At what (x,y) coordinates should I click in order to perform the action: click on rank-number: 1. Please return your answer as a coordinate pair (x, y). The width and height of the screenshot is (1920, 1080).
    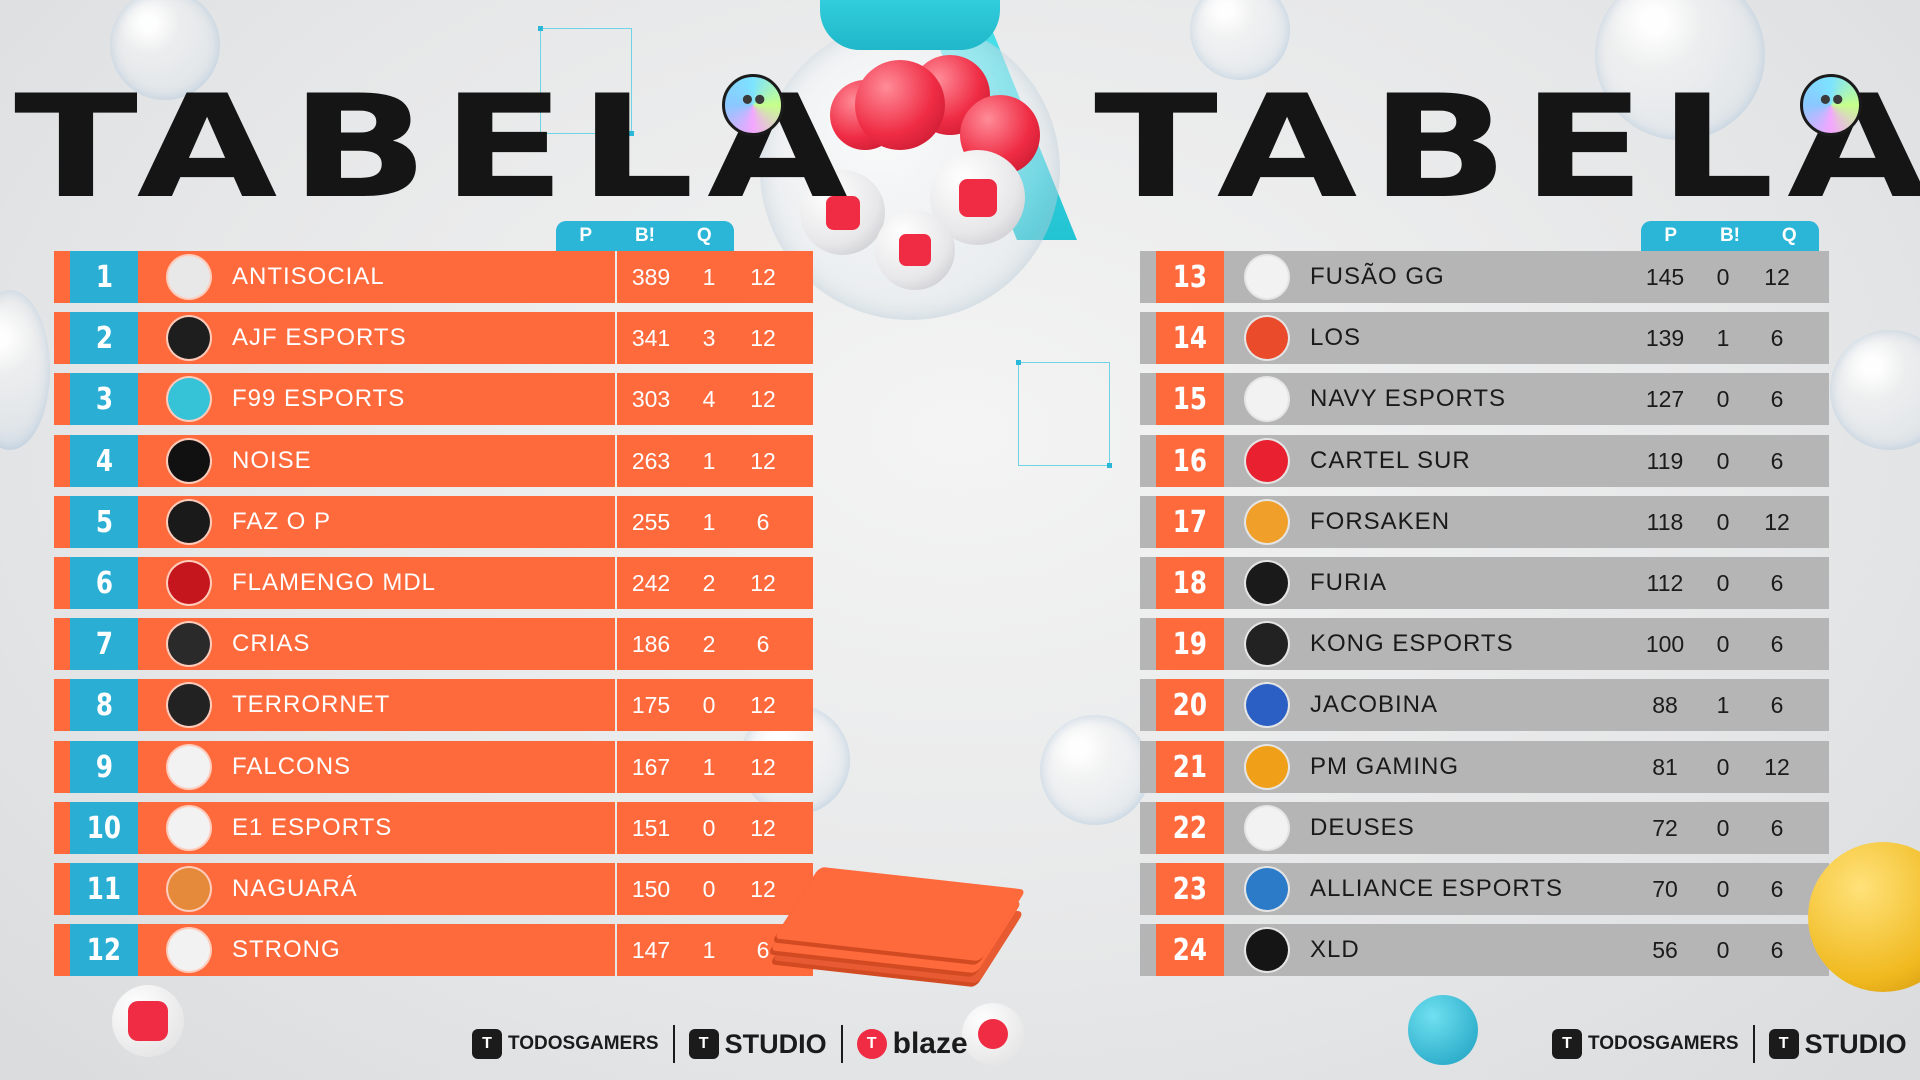
    Looking at the image, I should click on (104, 277).